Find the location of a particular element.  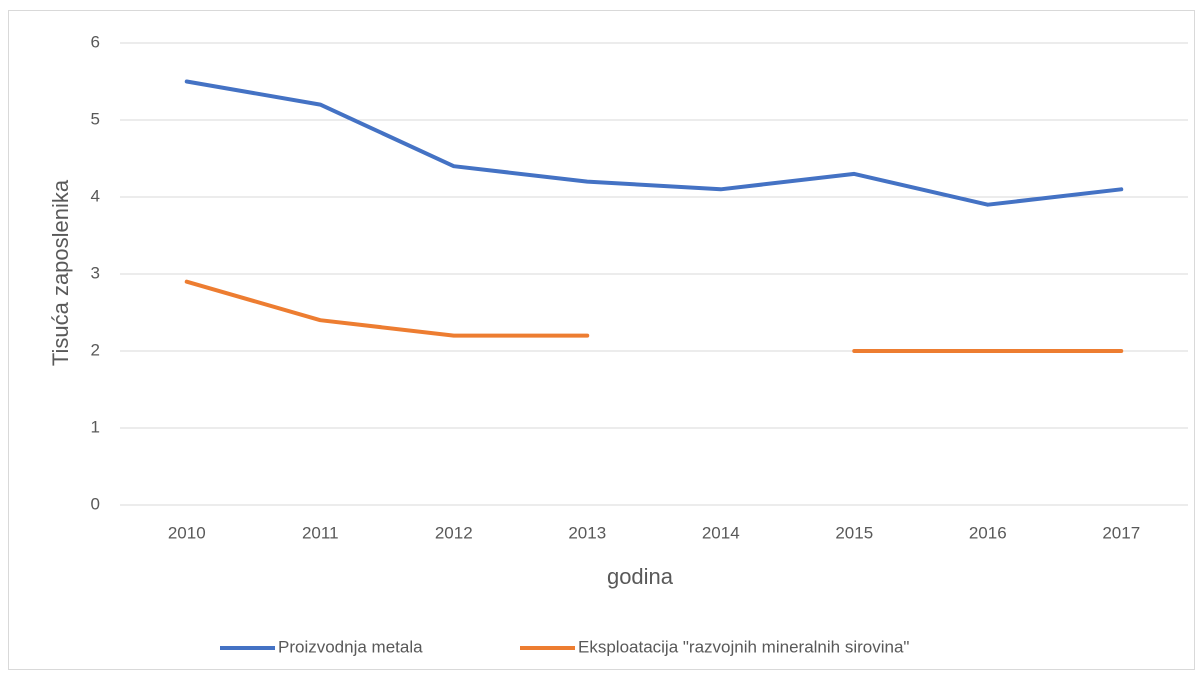

x-tick-label: 2016 is located at coordinates (988, 532).